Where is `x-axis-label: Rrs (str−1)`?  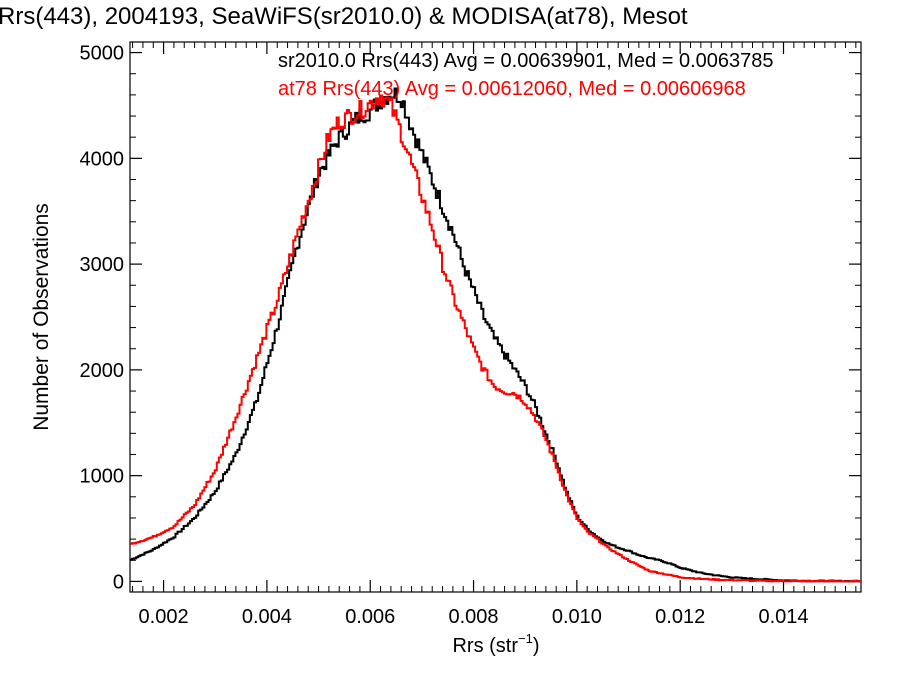 x-axis-label: Rrs (str−1) is located at coordinates (495, 644).